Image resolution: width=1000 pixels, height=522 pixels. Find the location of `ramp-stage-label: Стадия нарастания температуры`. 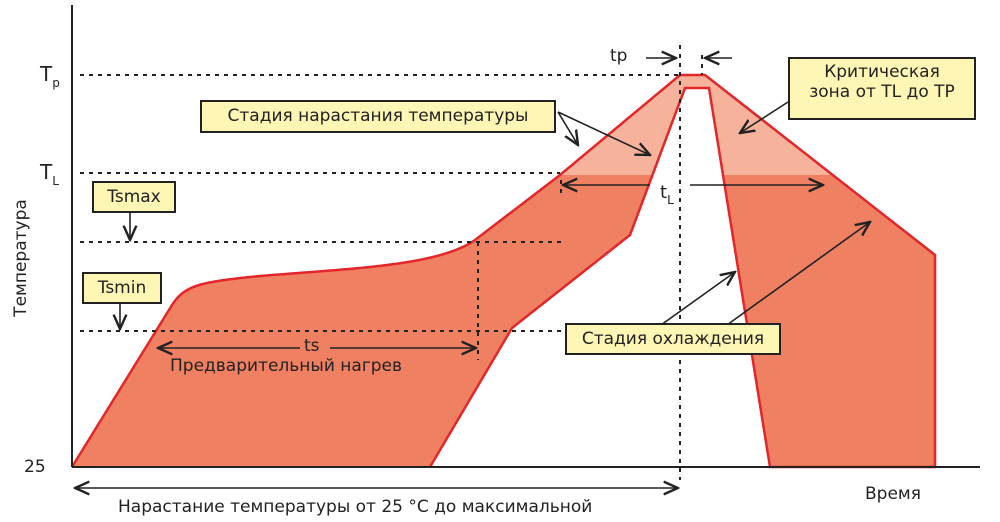

ramp-stage-label: Стадия нарастания температуры is located at coordinates (378, 116).